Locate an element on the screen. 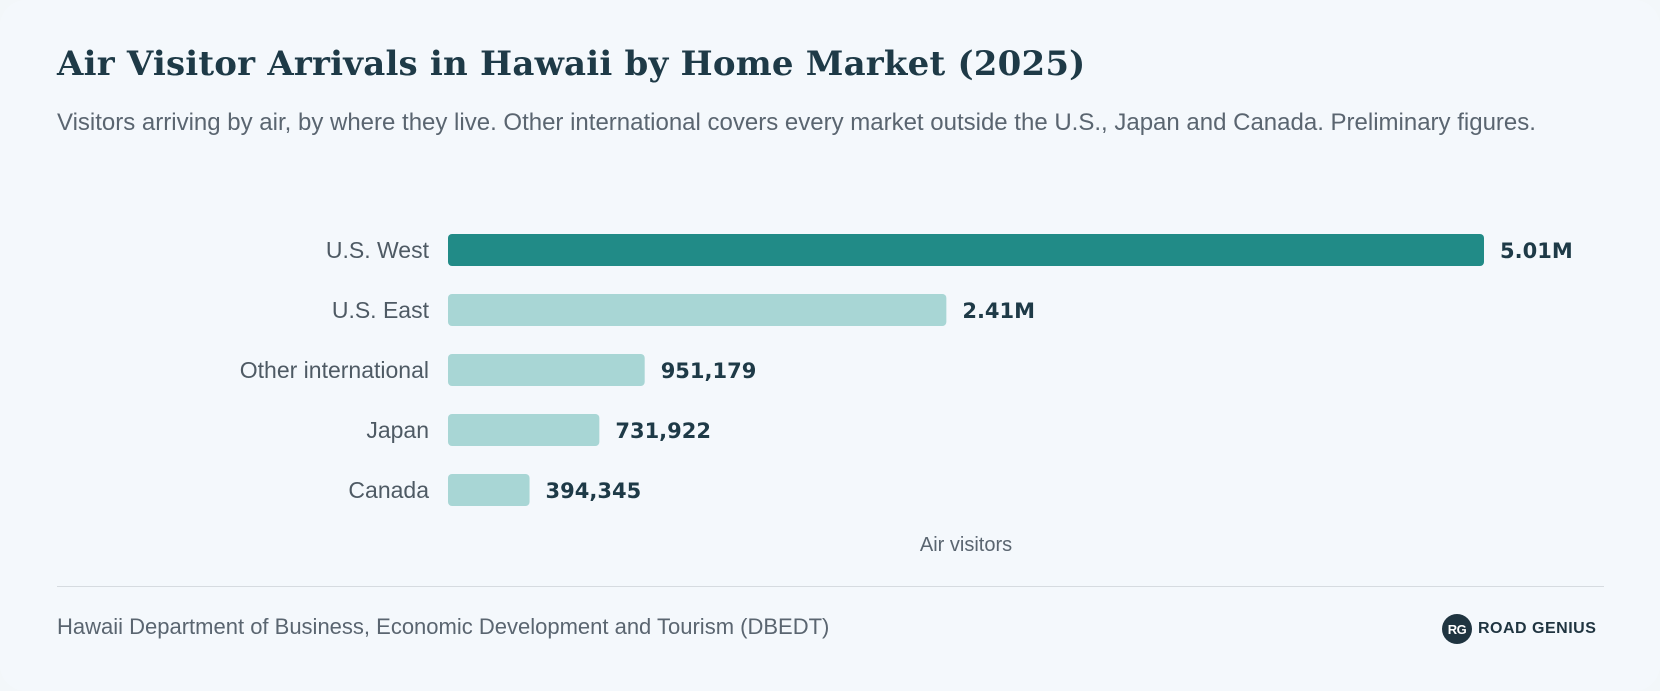 The width and height of the screenshot is (1660, 691). brand-logo: RG ROAD GENIUS is located at coordinates (1519, 629).